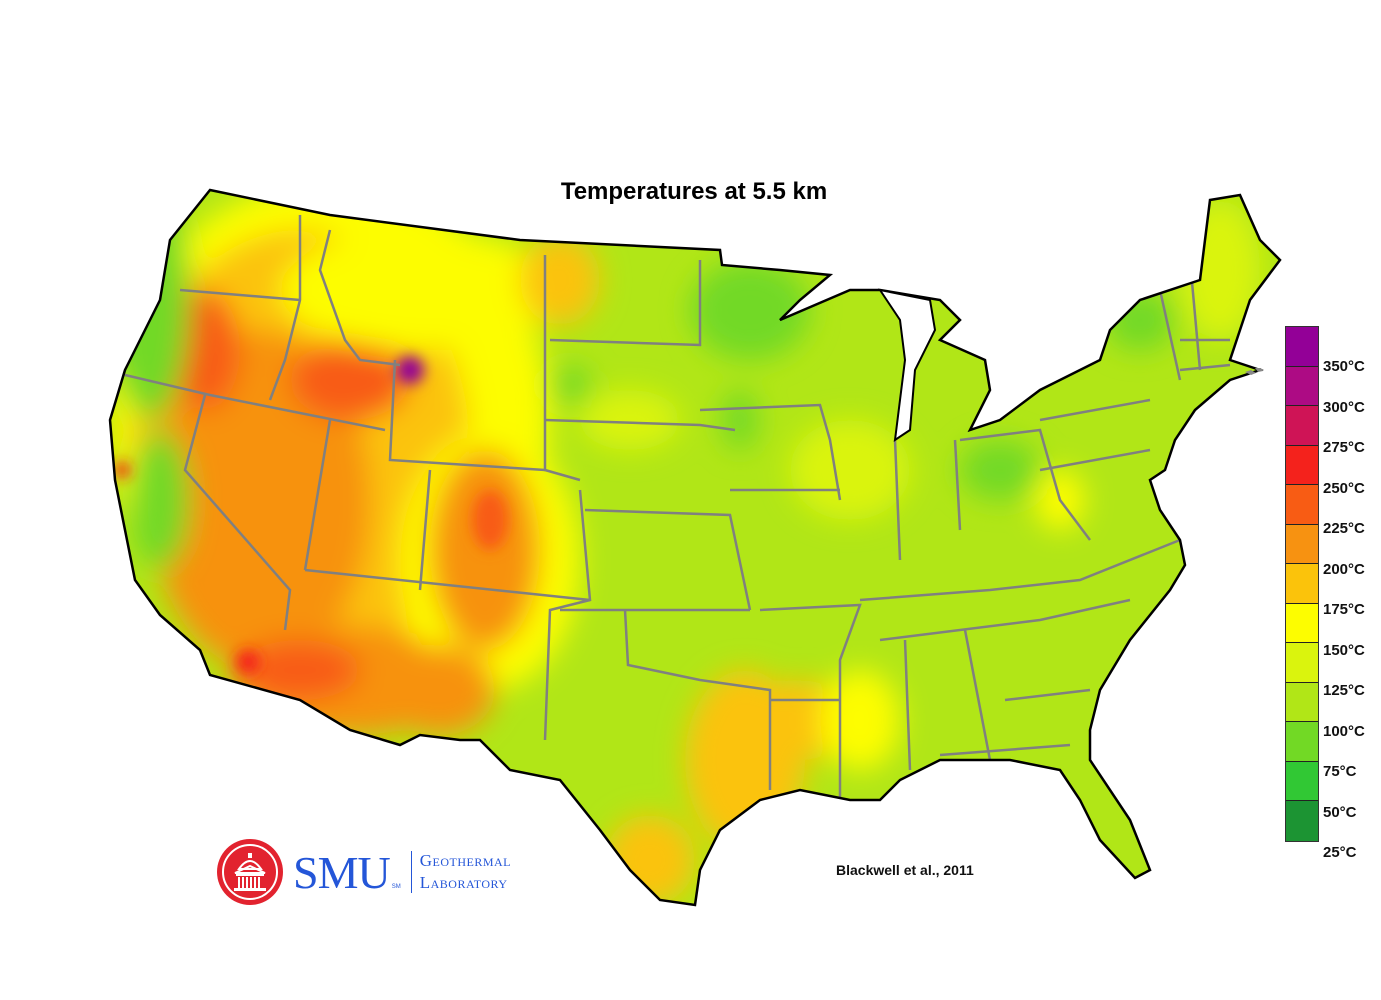 This screenshot has width=1381, height=1000. What do you see at coordinates (465, 860) in the screenshot?
I see `lab-name-line1: Geothermal` at bounding box center [465, 860].